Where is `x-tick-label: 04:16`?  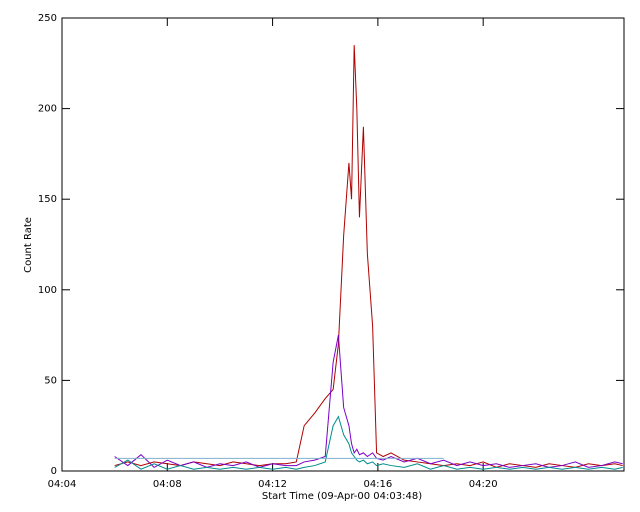 x-tick-label: 04:16 is located at coordinates (377, 484).